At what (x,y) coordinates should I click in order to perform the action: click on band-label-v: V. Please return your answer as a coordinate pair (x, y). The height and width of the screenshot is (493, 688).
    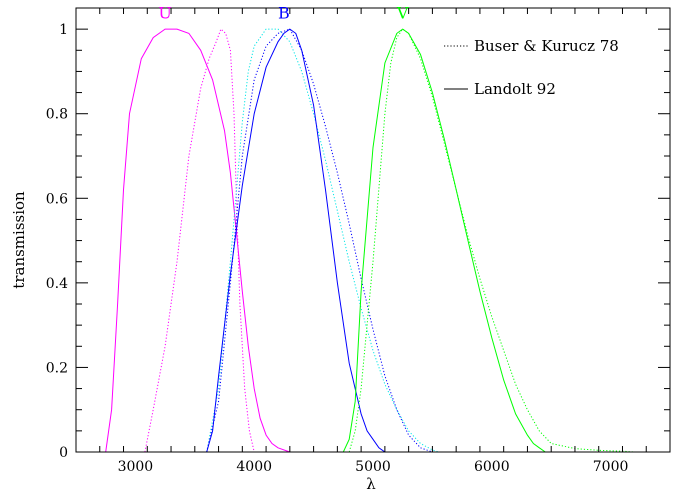
    Looking at the image, I should click on (402, 13).